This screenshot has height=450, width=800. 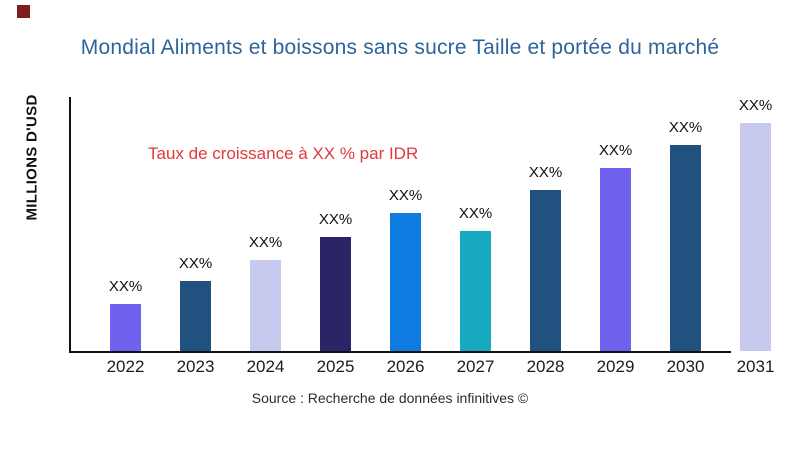 What do you see at coordinates (125, 366) in the screenshot?
I see `x-tick-label-2022: 2022` at bounding box center [125, 366].